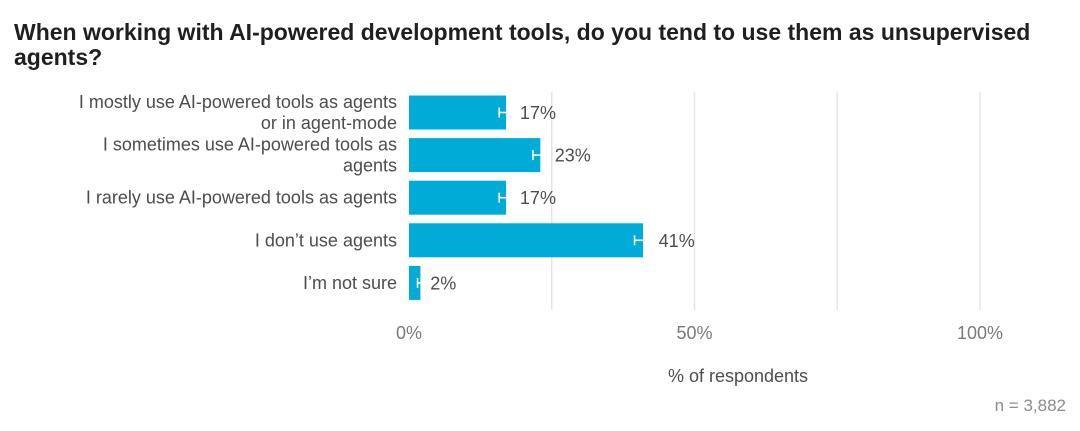  What do you see at coordinates (1030, 405) in the screenshot?
I see `sample-size-note: n = 3,882` at bounding box center [1030, 405].